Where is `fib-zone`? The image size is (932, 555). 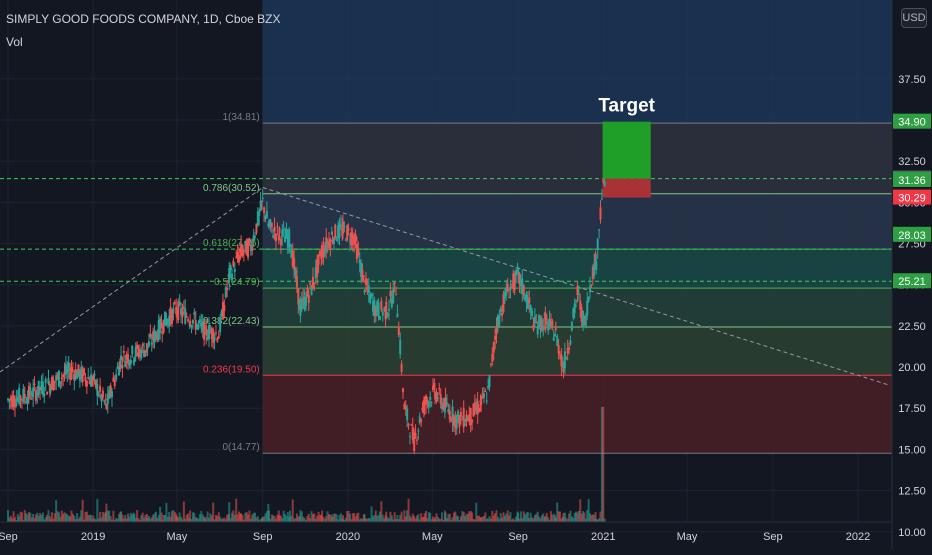
fib-zone is located at coordinates (577, 414).